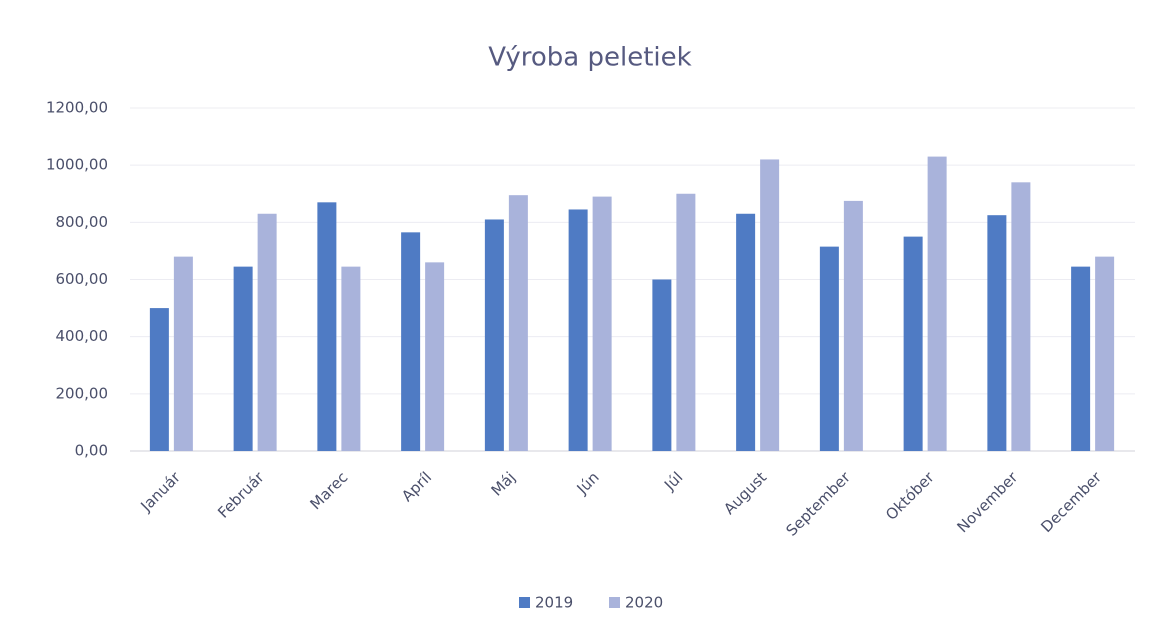  What do you see at coordinates (77, 108) in the screenshot?
I see `y-tick-label: 1200,00` at bounding box center [77, 108].